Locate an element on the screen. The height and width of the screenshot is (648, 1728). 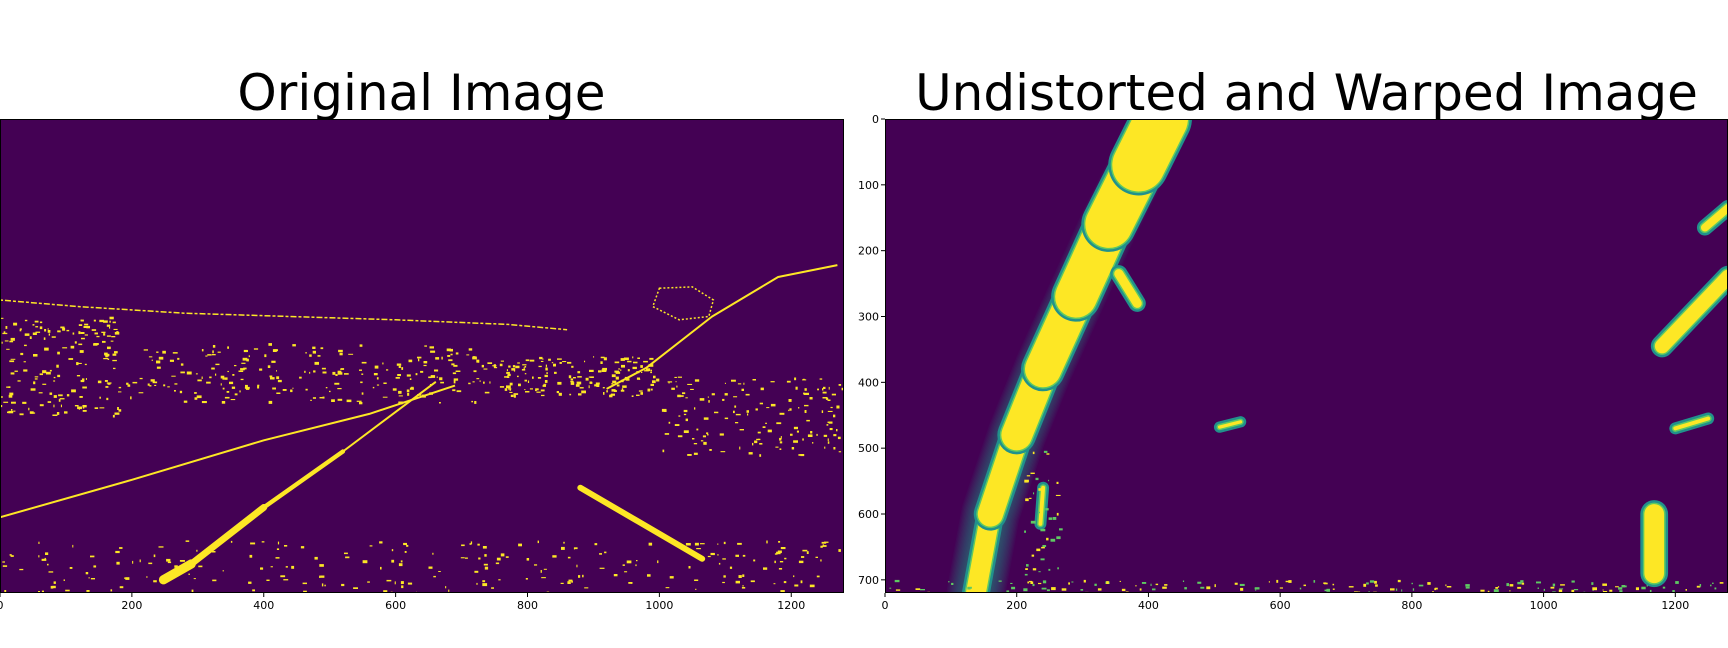
y-tick-label: 0 is located at coordinates (875, 119).